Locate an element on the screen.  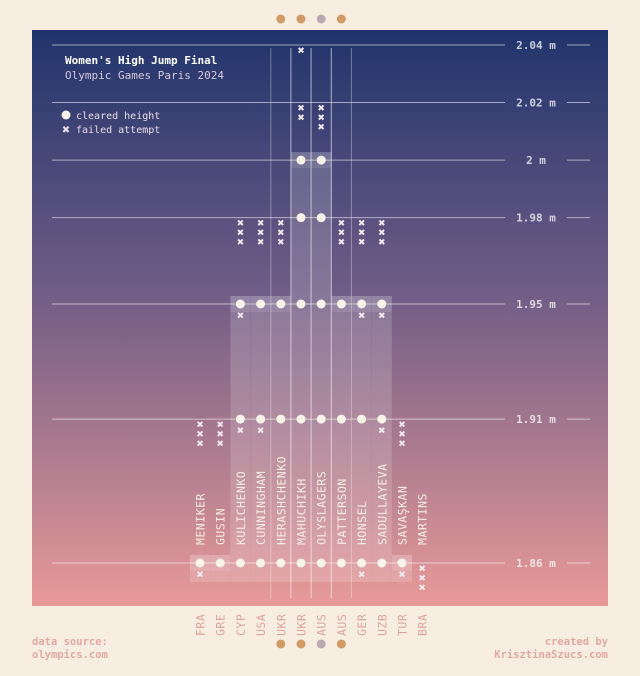
credit: created by KrisztinaSzucs.com is located at coordinates (551, 649).